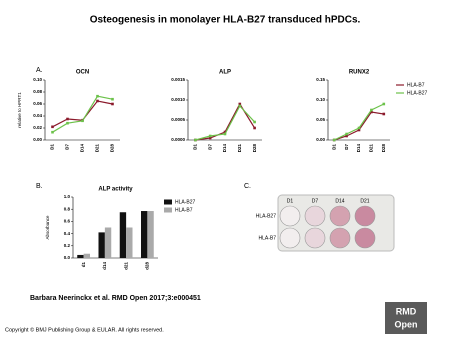 The height and width of the screenshot is (338, 450). I want to click on y-tick-label: 0.8, so click(67, 208).